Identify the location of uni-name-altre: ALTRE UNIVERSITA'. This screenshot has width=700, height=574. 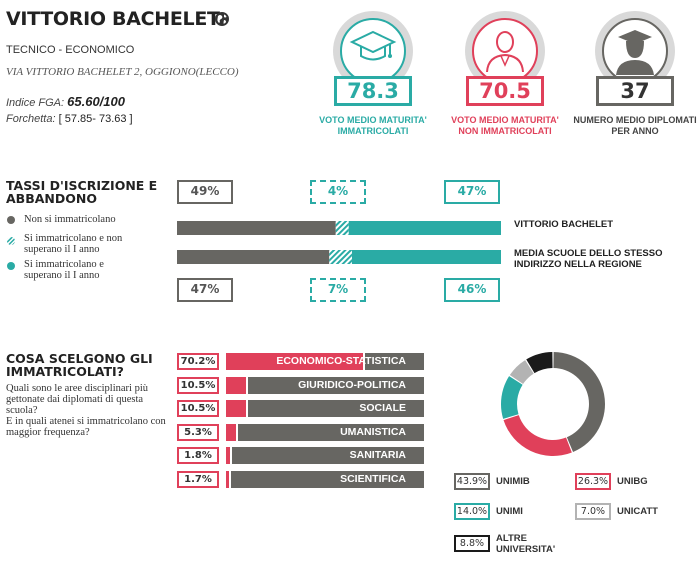
(526, 544).